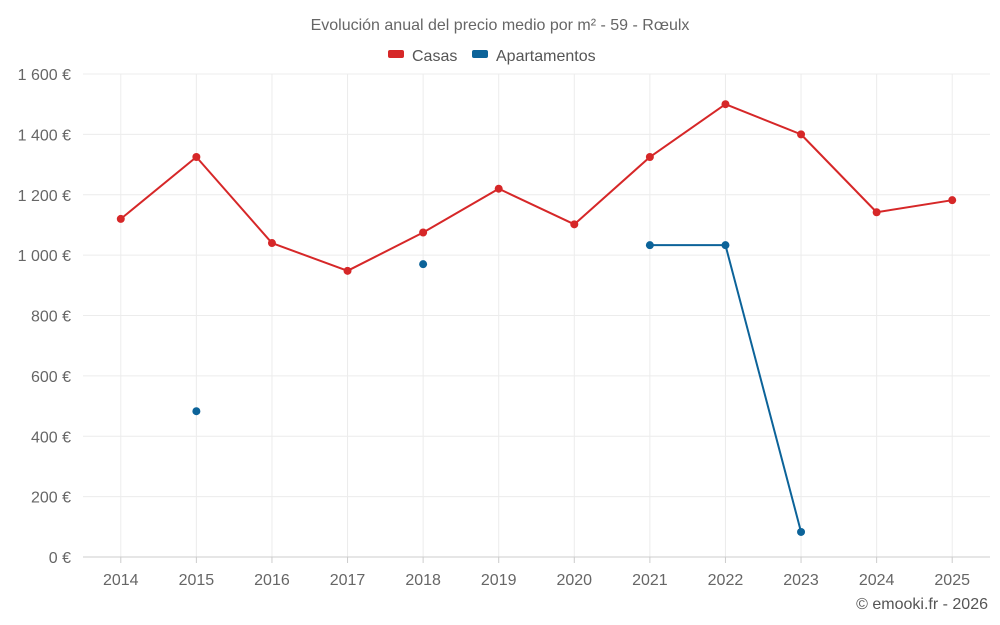 The width and height of the screenshot is (1000, 625). Describe the element at coordinates (272, 580) in the screenshot. I see `x-tick-label: 2016` at that location.